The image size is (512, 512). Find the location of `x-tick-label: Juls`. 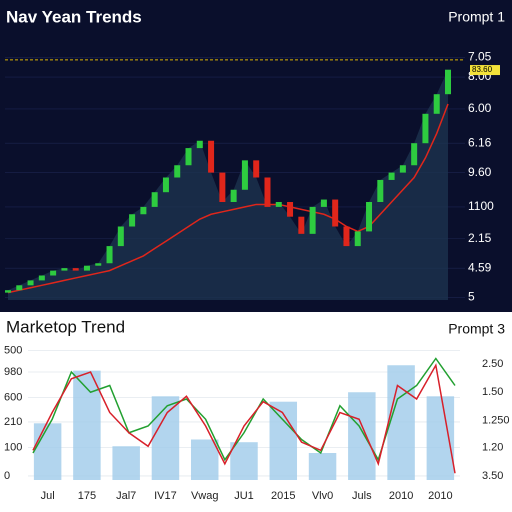

x-tick-label: Juls is located at coordinates (362, 496).